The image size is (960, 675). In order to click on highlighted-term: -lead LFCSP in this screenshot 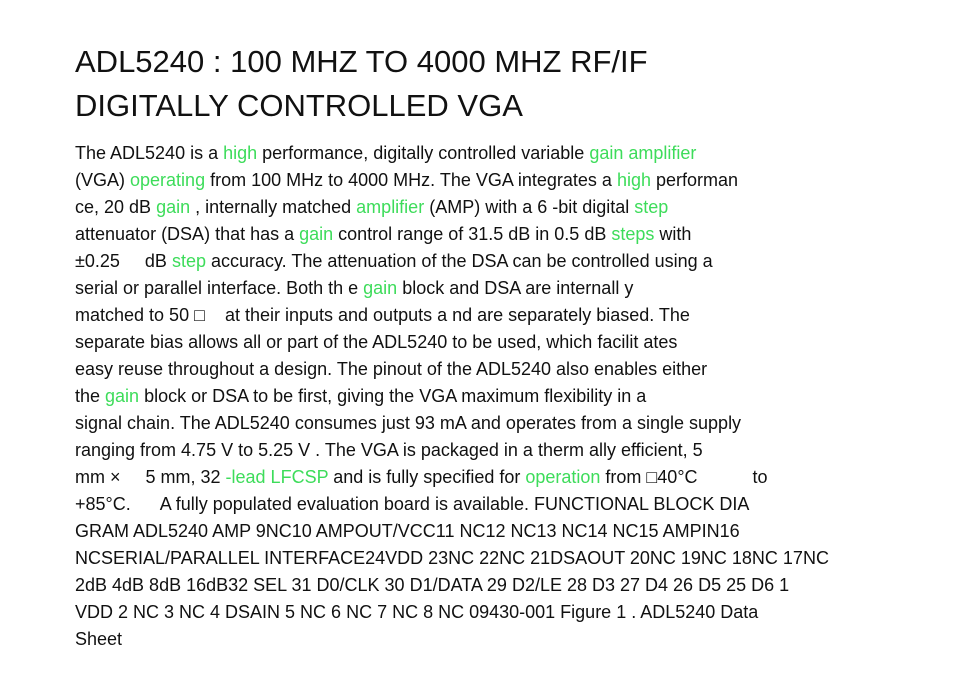, I will do `click(277, 477)`.